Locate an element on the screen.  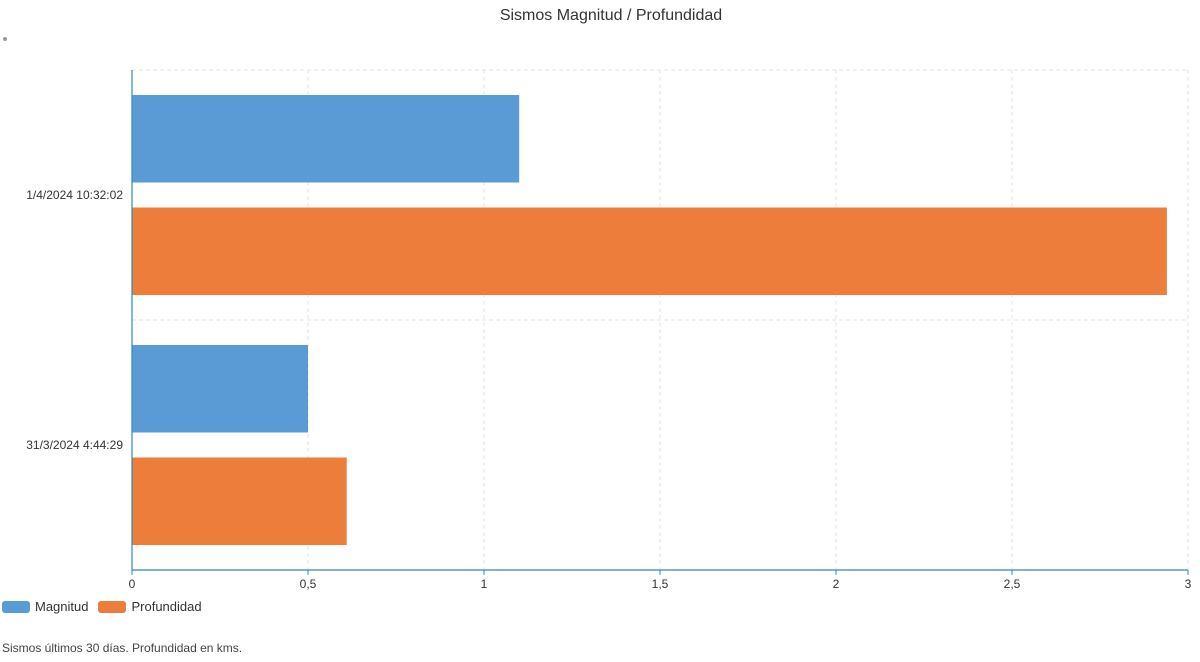
x-tick-label: 3 is located at coordinates (1188, 584).